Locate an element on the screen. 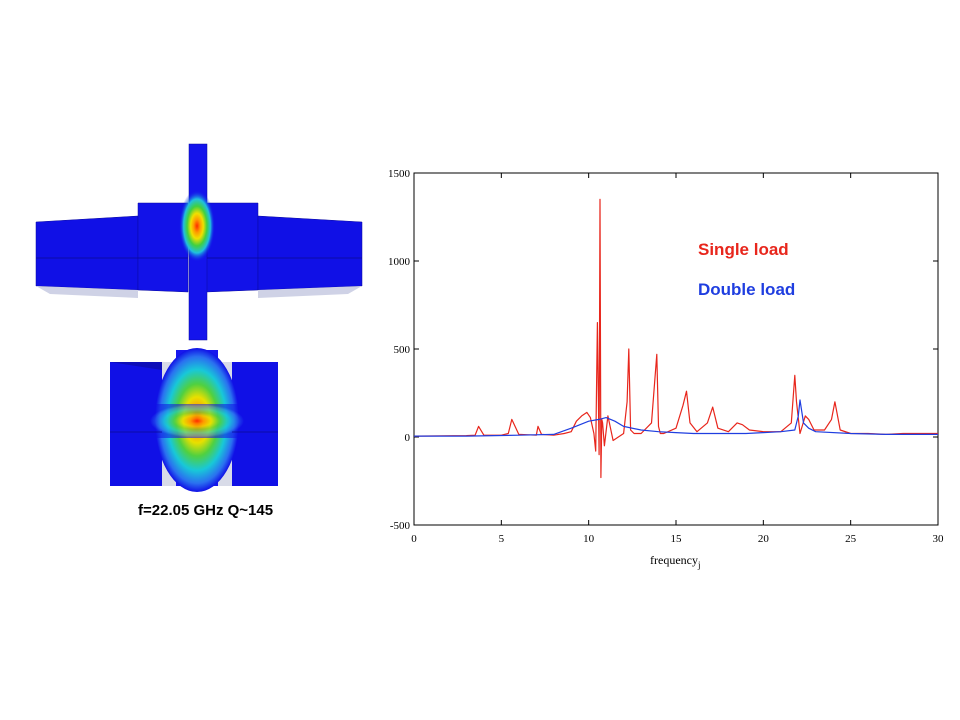 The height and width of the screenshot is (720, 960). x-tick-label: 30 is located at coordinates (939, 539).